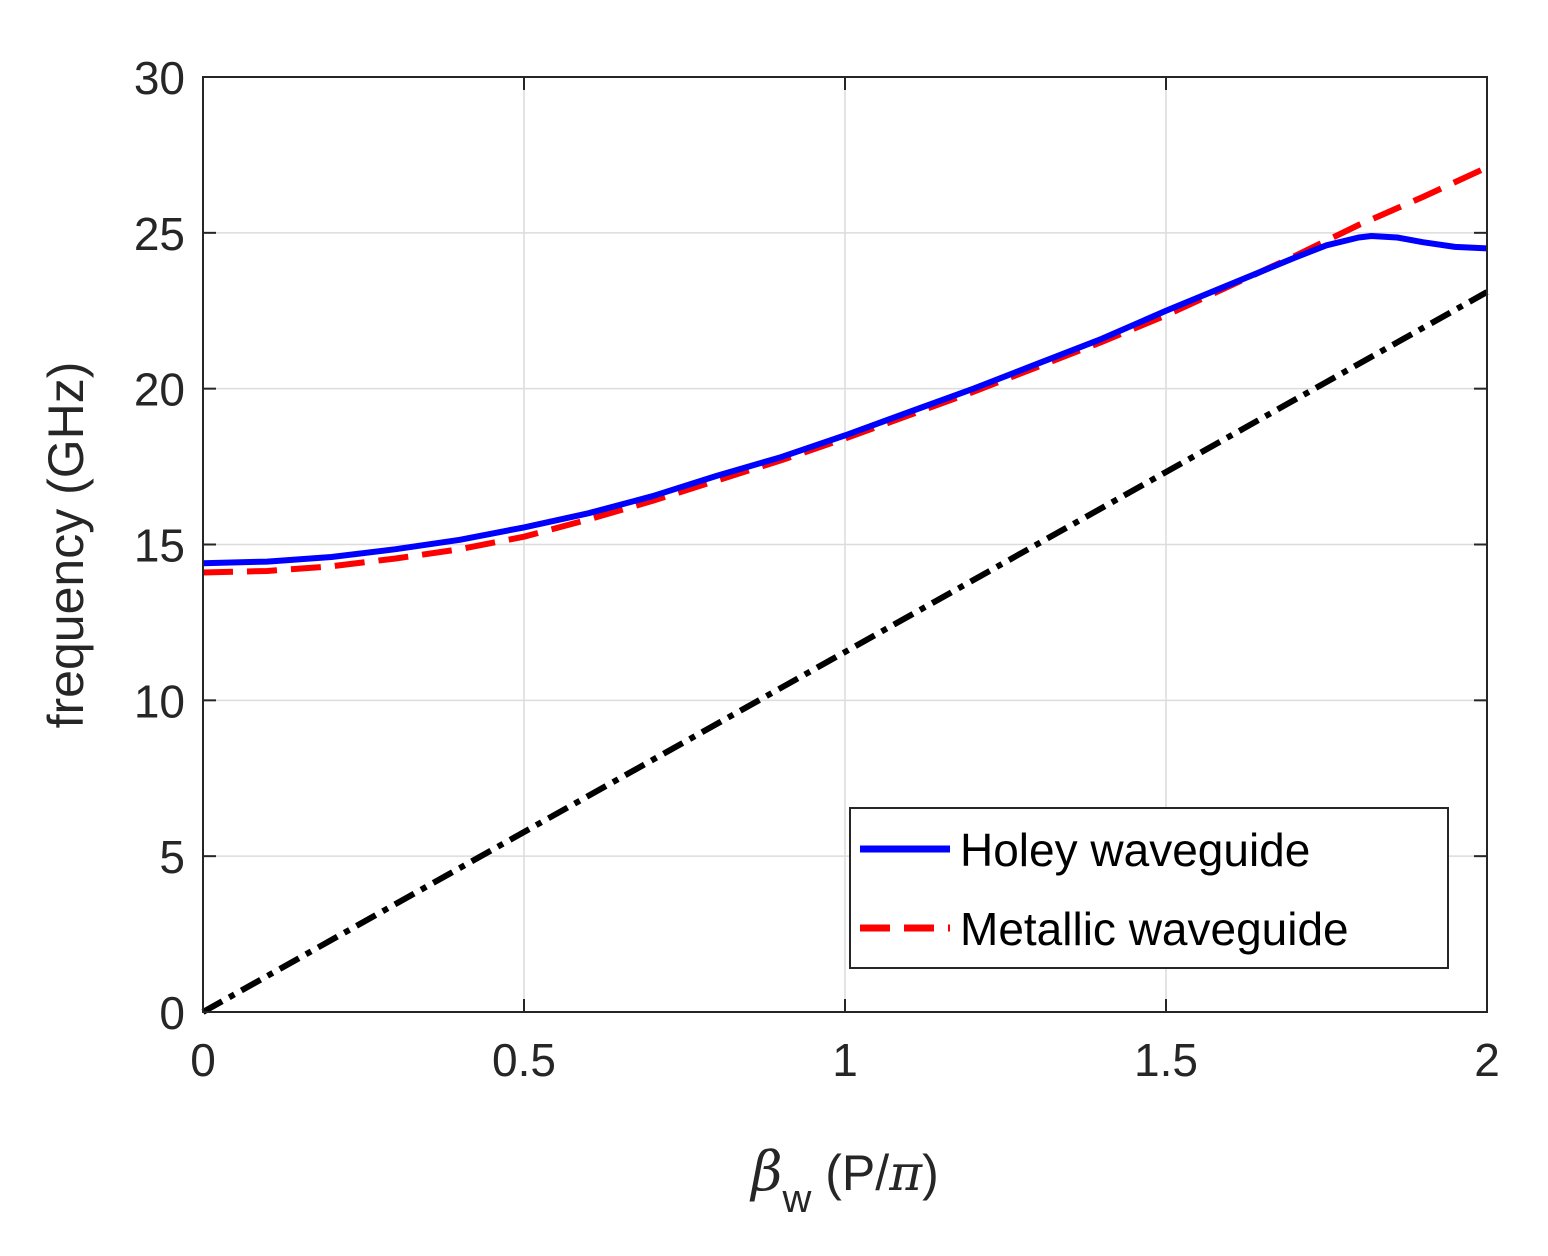 The height and width of the screenshot is (1256, 1548). Describe the element at coordinates (1487, 1060) in the screenshot. I see `x-tick-label: 2` at that location.